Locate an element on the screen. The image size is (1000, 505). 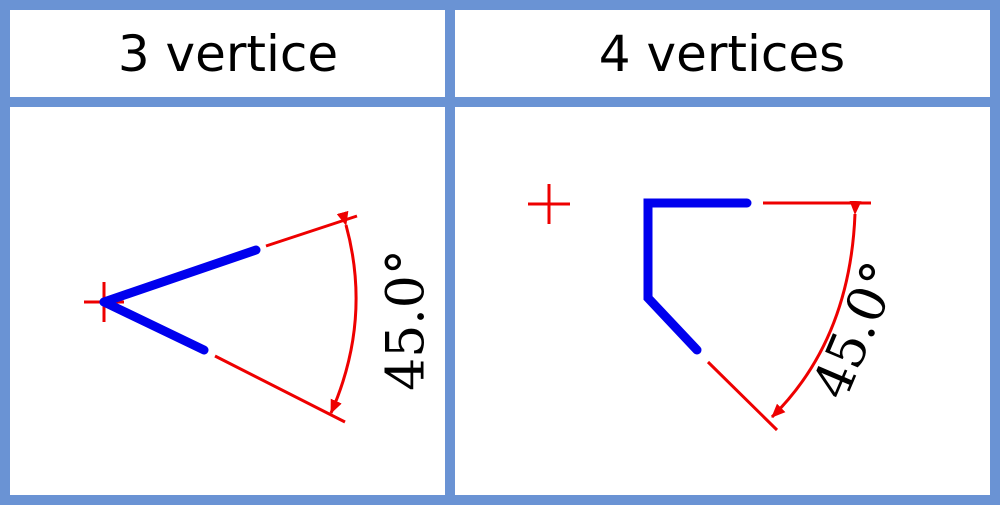
shape-edge-upper is located at coordinates (180, 276).